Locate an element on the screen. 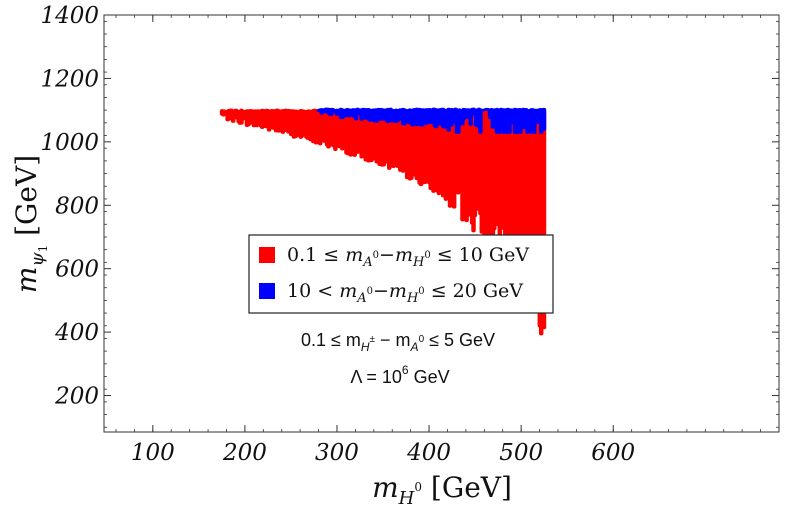  x-tick-label: 200 is located at coordinates (244, 453).